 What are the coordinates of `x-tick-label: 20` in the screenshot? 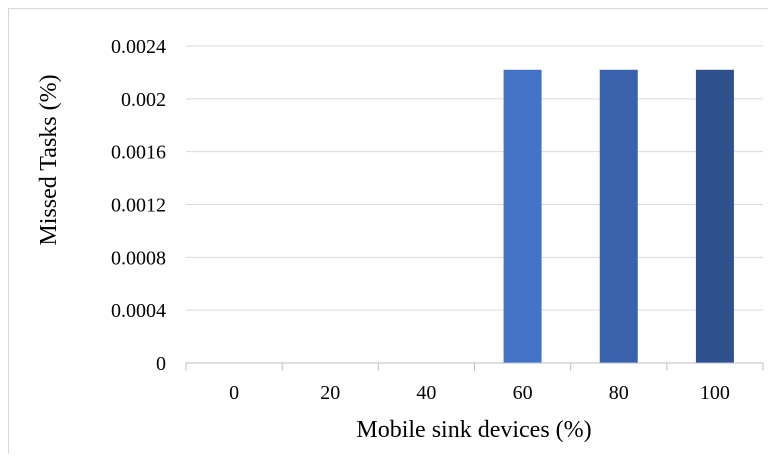 It's located at (330, 393).